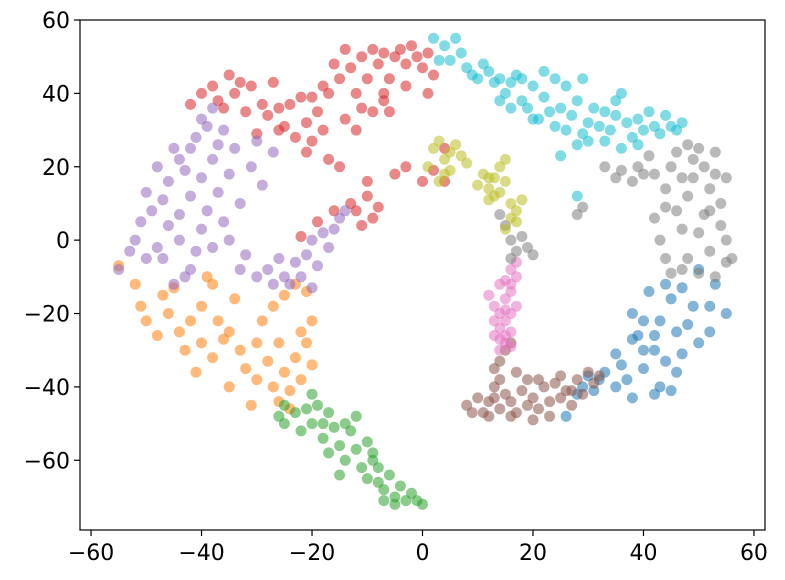 Image resolution: width=785 pixels, height=580 pixels. I want to click on y-tick-label: −20, so click(47, 315).